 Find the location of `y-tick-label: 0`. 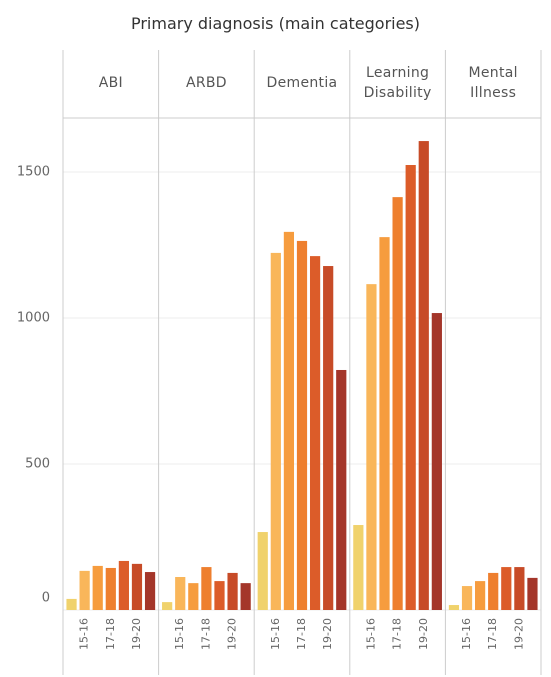

y-tick-label: 0 is located at coordinates (46, 598).